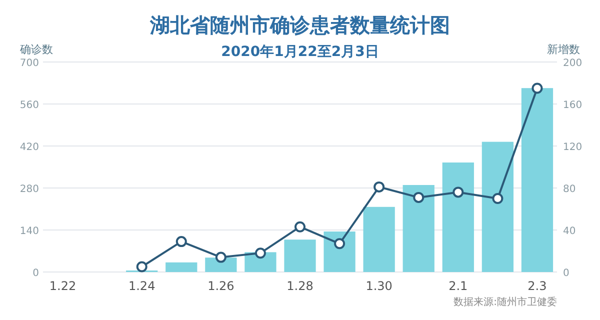  I want to click on y-tick-label: 280, so click(29, 189).